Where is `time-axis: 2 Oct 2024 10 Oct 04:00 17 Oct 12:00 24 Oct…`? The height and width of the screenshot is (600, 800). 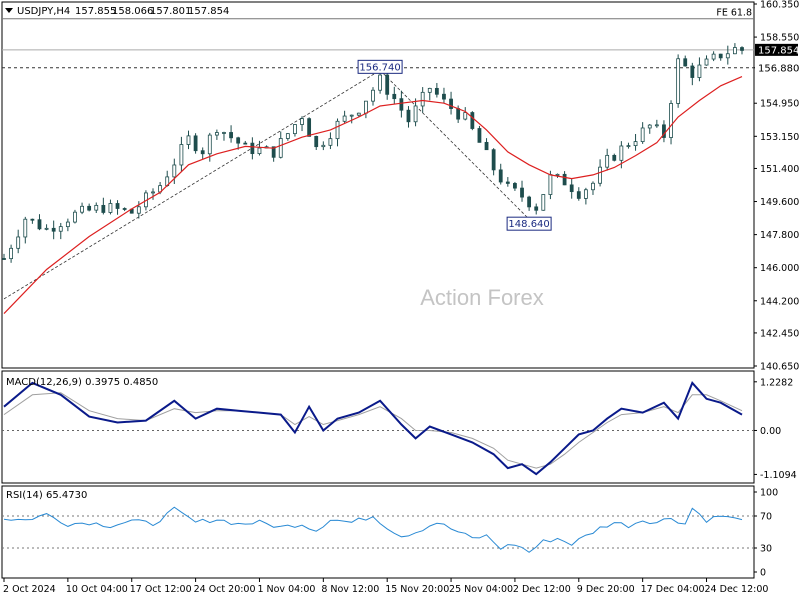
time-axis: 2 Oct 2024 10 Oct 04:00 17 Oct 12:00 24 Oct… is located at coordinates (385, 586).